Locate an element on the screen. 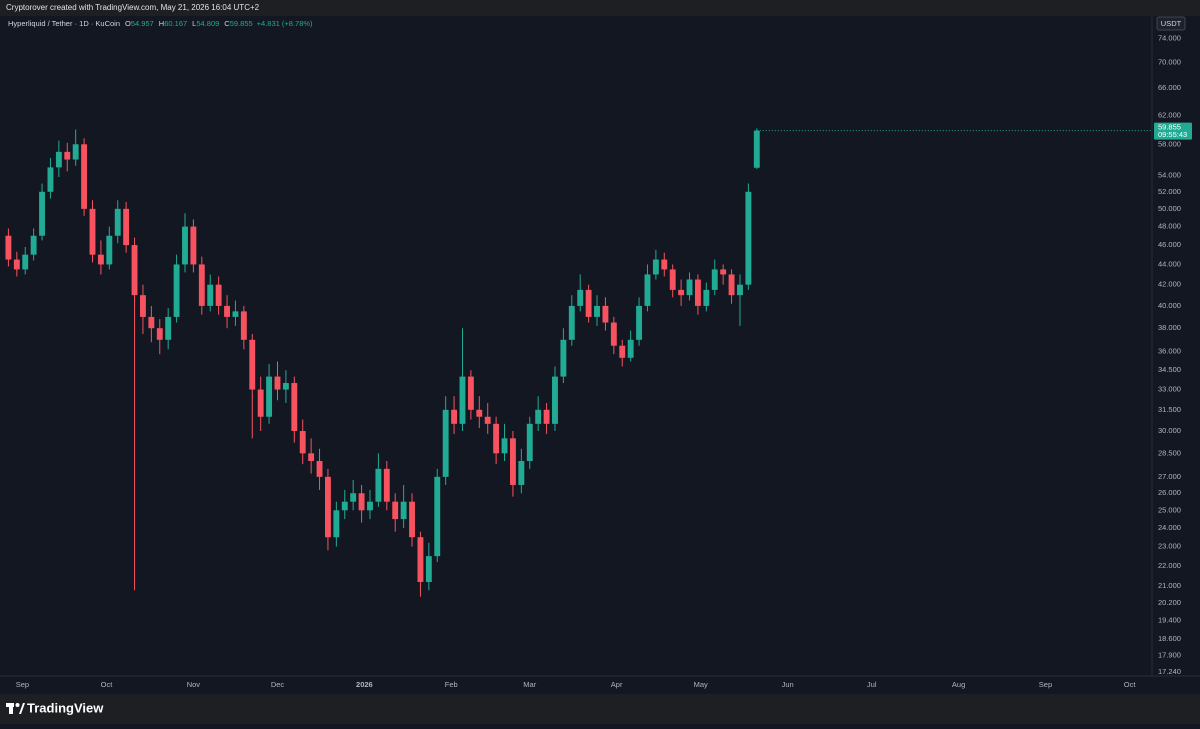 This screenshot has width=1200, height=729. y-tick-label: 50.000 is located at coordinates (1169, 208).